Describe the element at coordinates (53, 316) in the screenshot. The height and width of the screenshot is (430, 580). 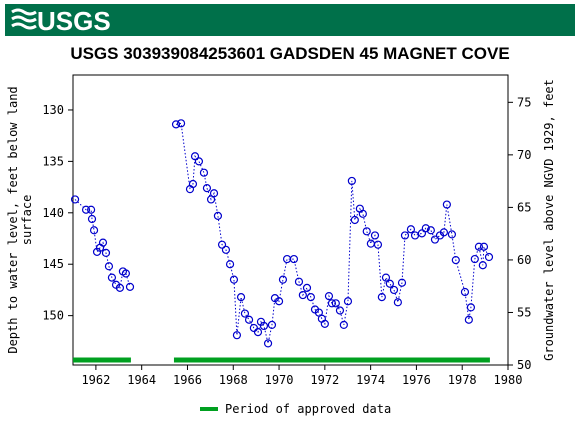
I see `y-tick-label: 150` at that location.